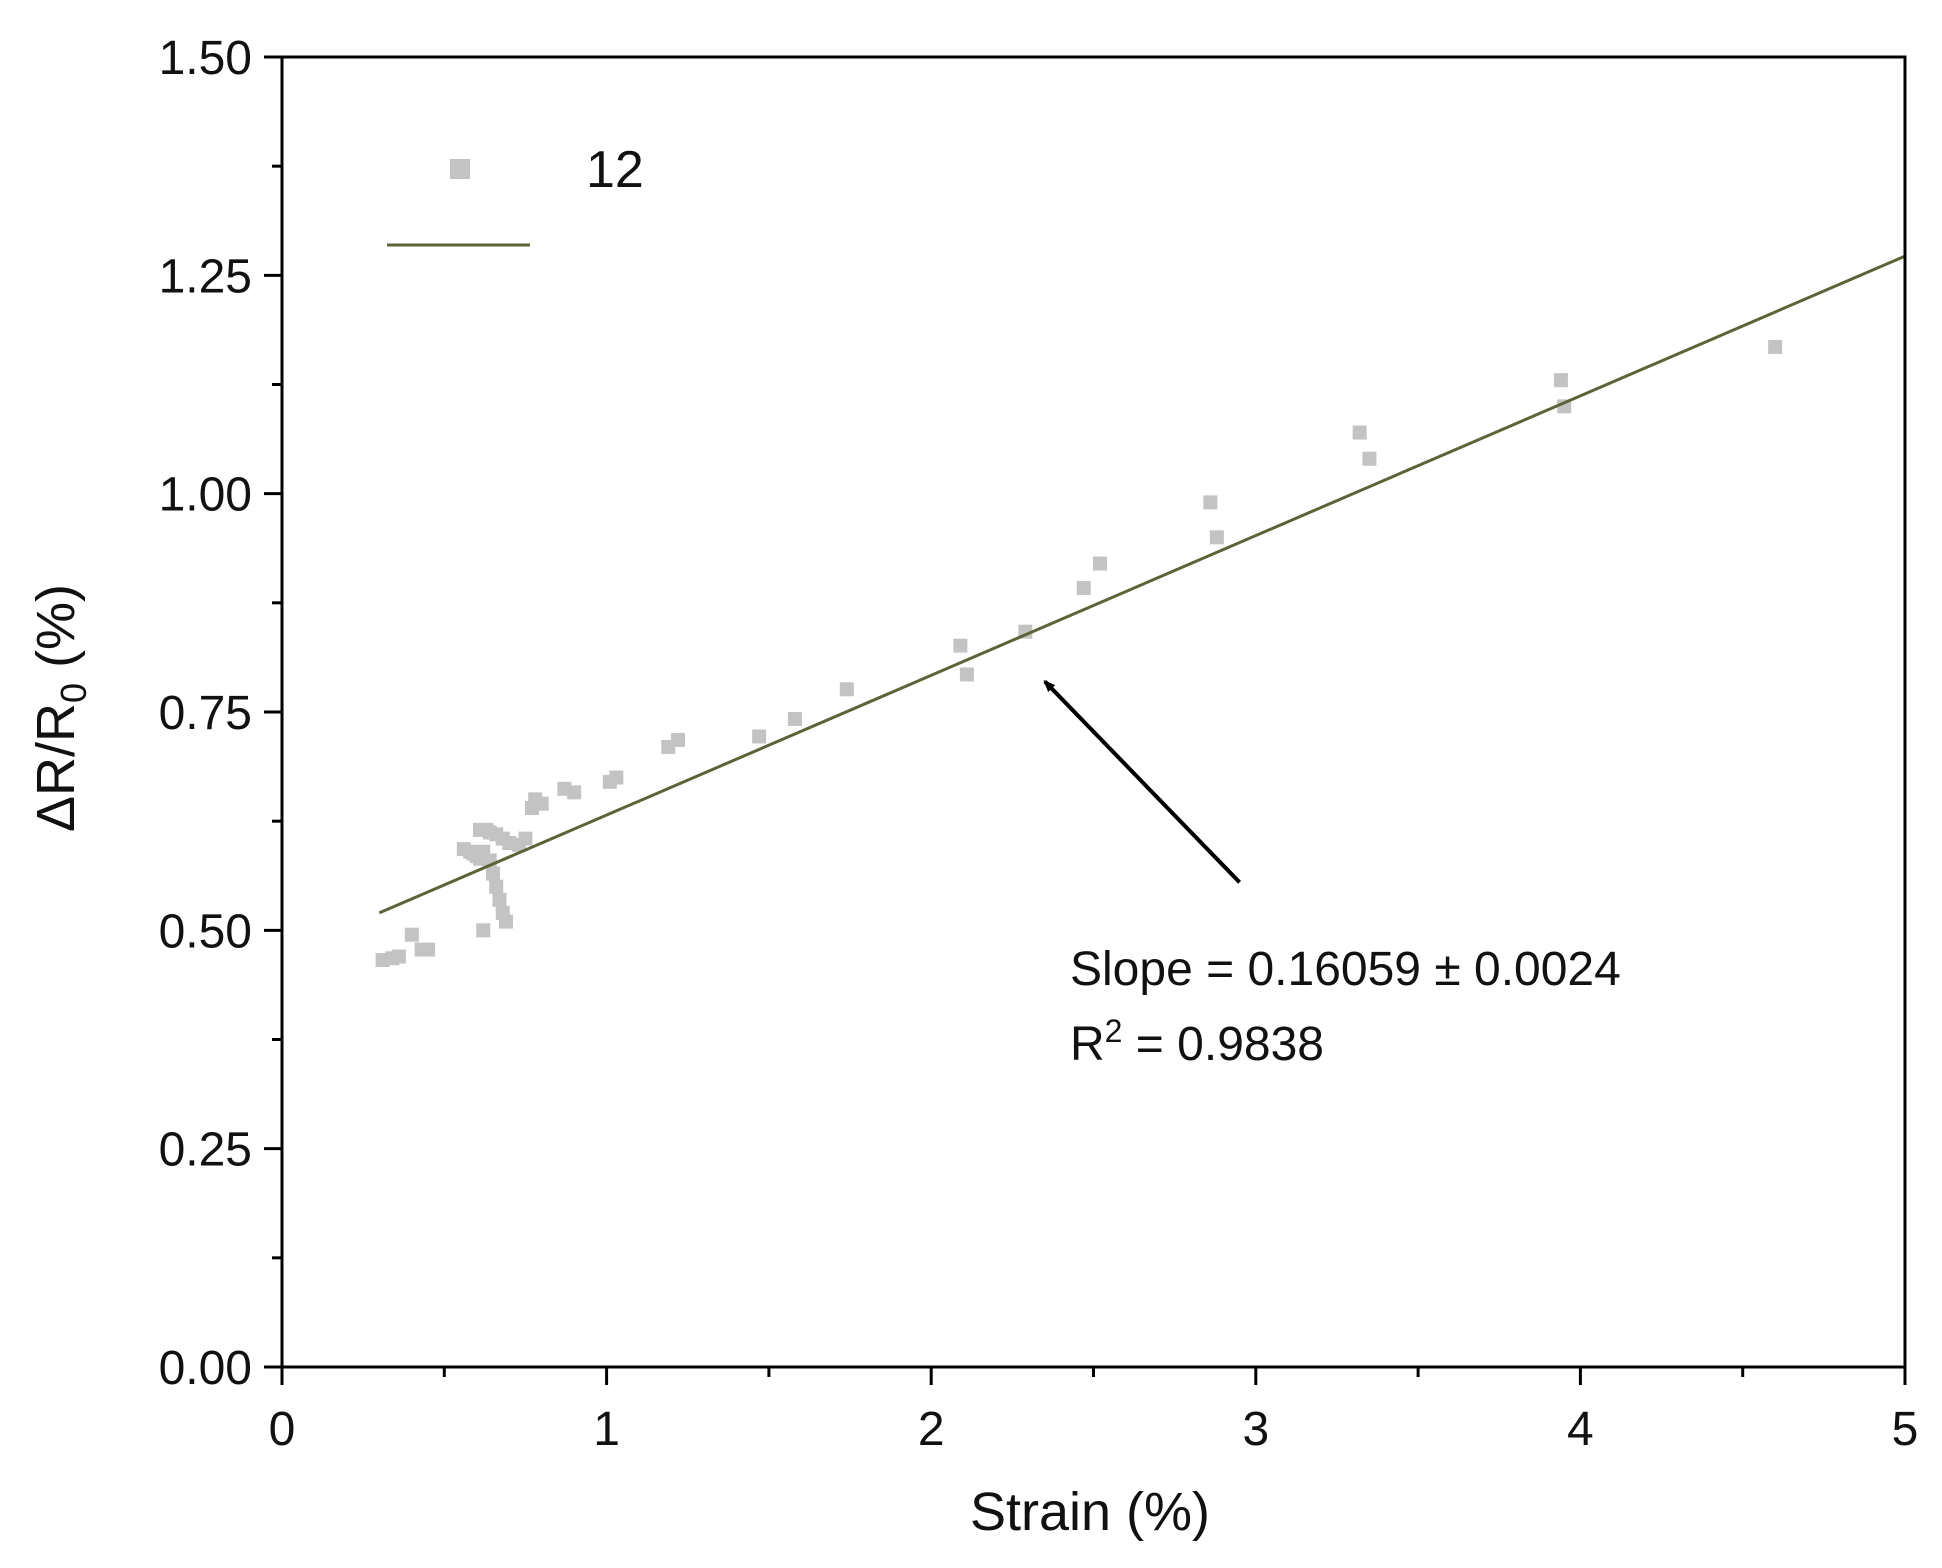 The height and width of the screenshot is (1568, 1942). I want to click on x-tick-label: 0, so click(282, 1429).